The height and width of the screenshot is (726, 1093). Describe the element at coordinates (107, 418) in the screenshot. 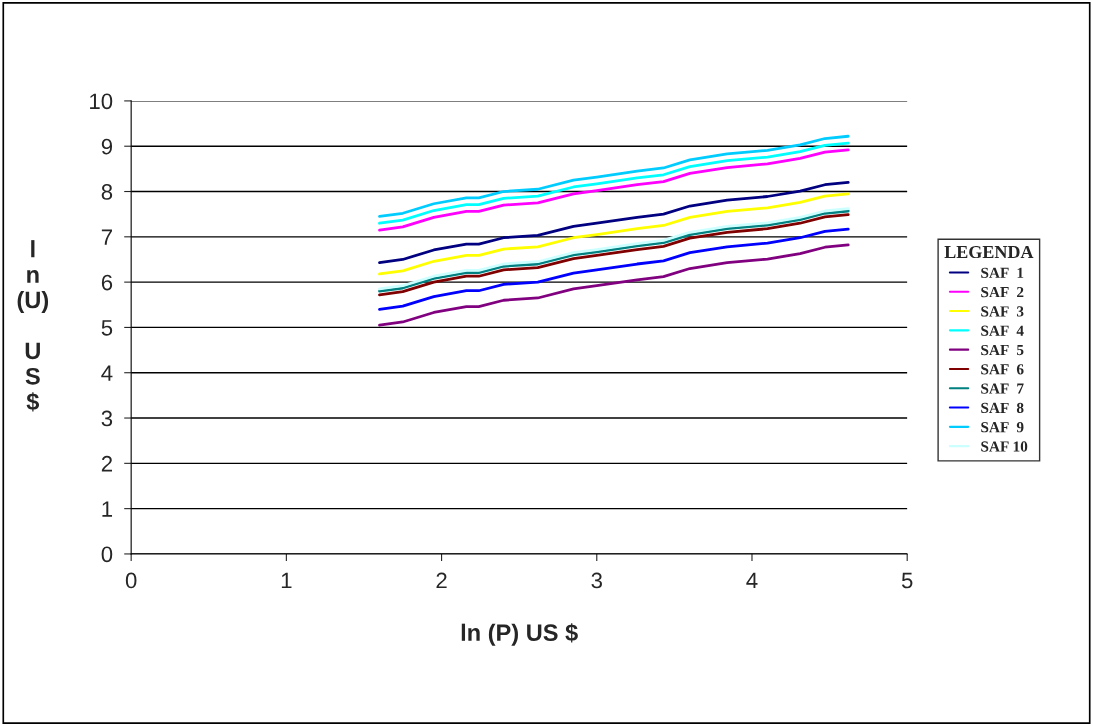

I see `y-tick-label: 3` at that location.